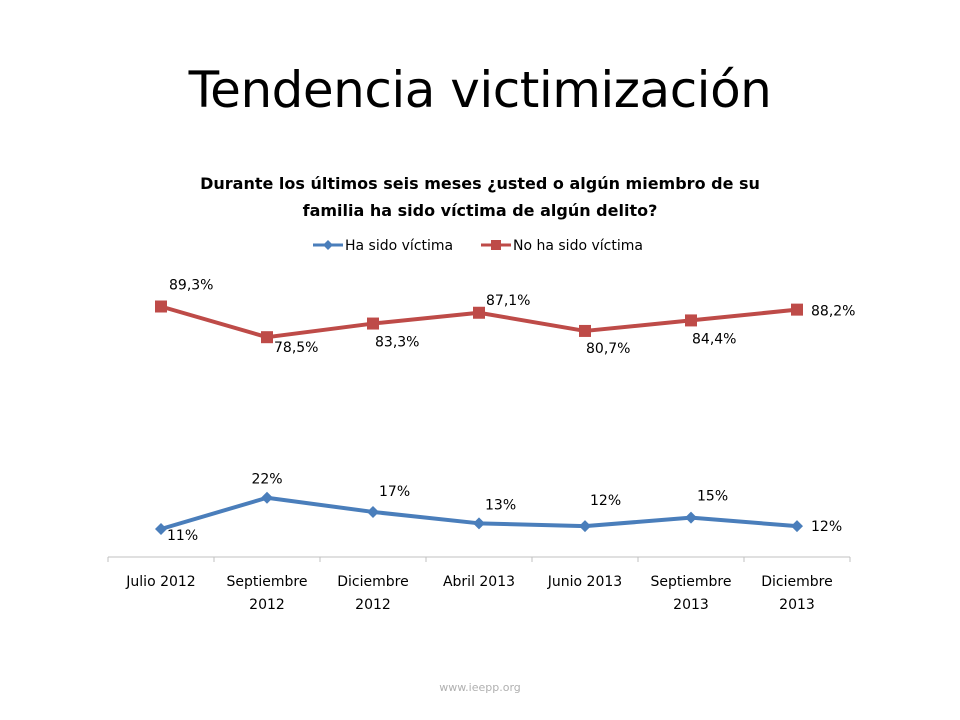  I want to click on x-tick-label: Junio 2013, so click(584, 582).